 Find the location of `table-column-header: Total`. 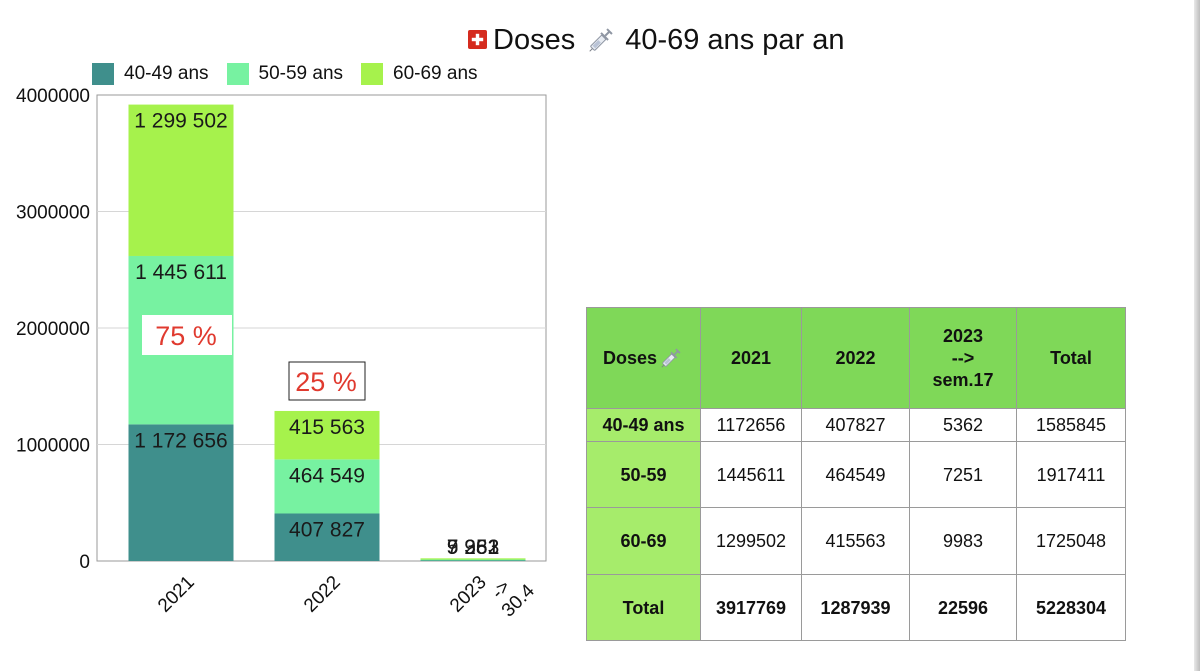

table-column-header: Total is located at coordinates (1071, 358).